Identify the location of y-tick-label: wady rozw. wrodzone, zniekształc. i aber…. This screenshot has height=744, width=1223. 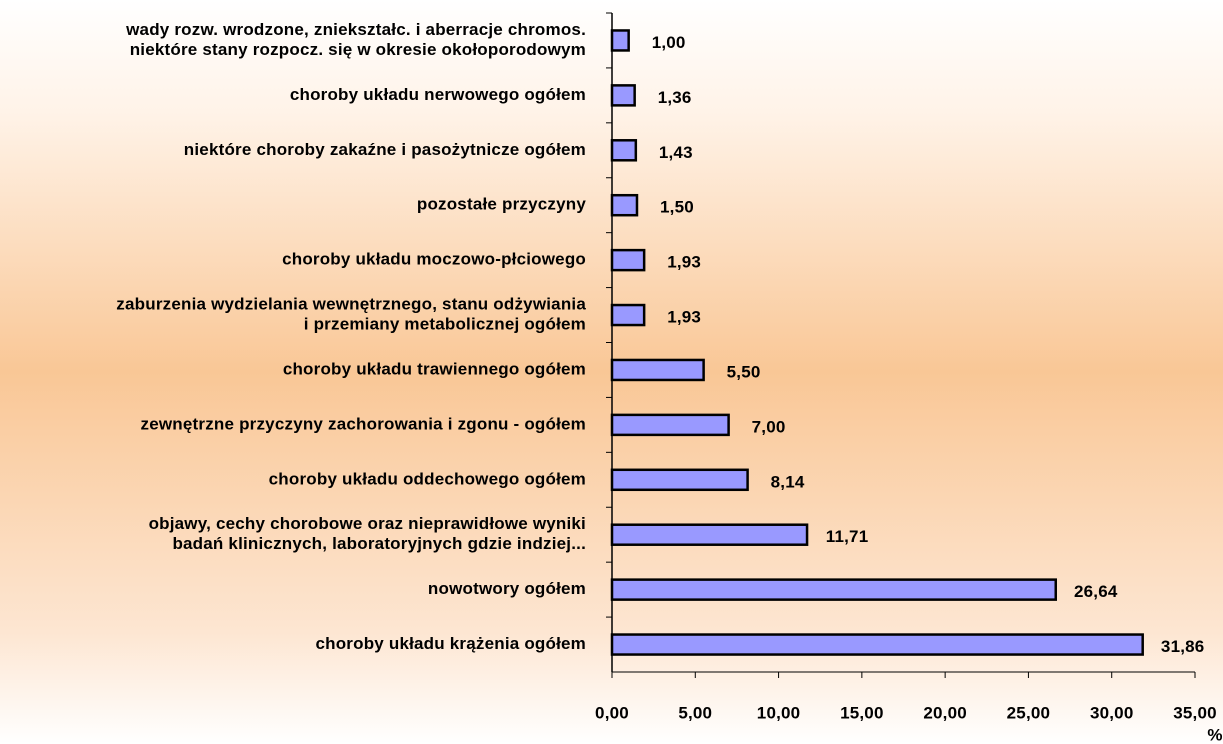
(355, 29).